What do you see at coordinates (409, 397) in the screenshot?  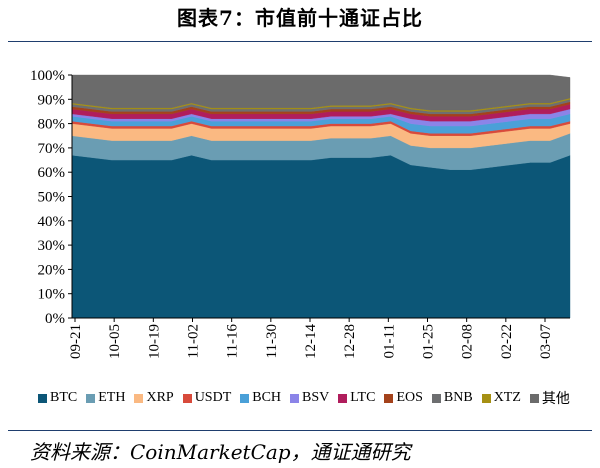 I see `legend-label: EOS` at bounding box center [409, 397].